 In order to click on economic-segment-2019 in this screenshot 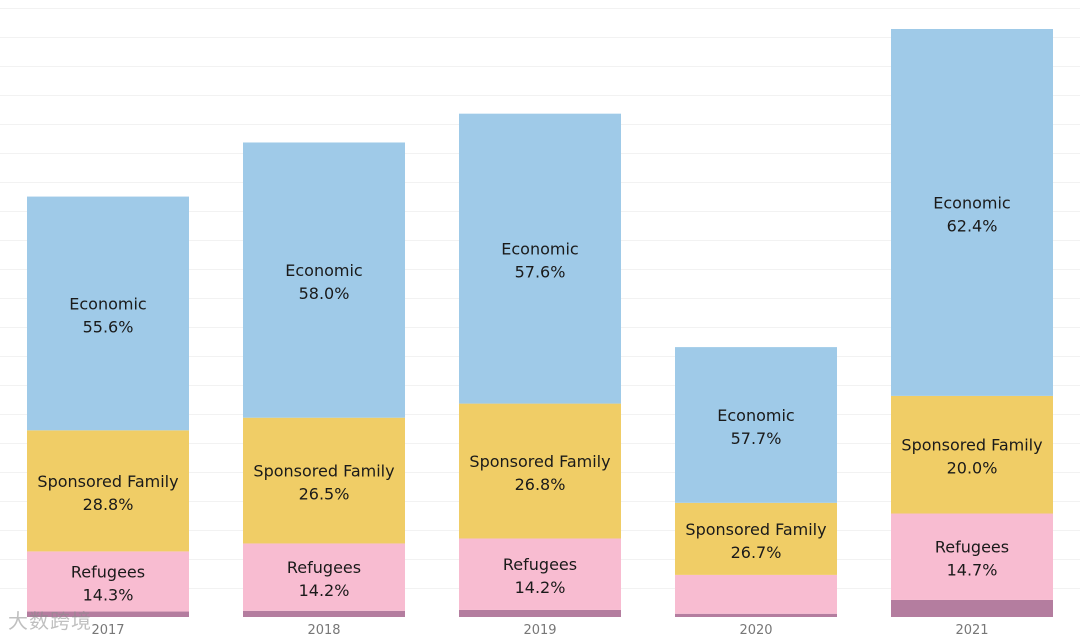, I will do `click(540, 258)`.